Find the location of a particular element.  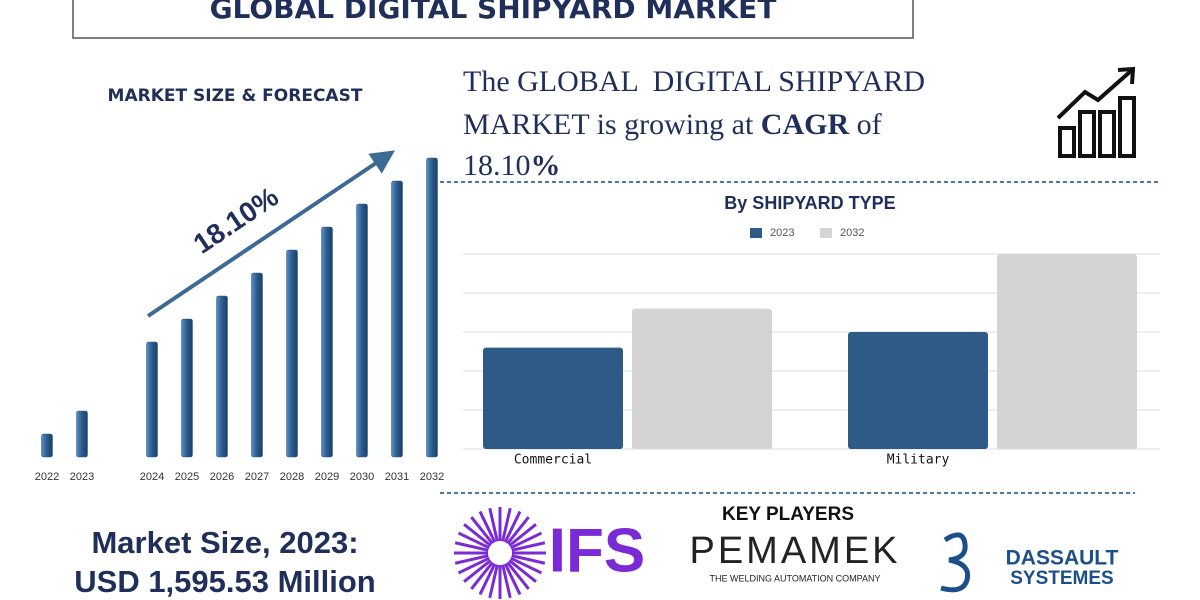

player-name: DASSAULT is located at coordinates (1062, 558).